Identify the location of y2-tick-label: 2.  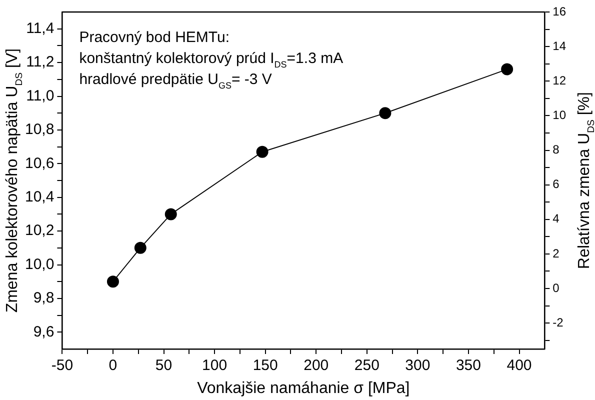
(556, 253).